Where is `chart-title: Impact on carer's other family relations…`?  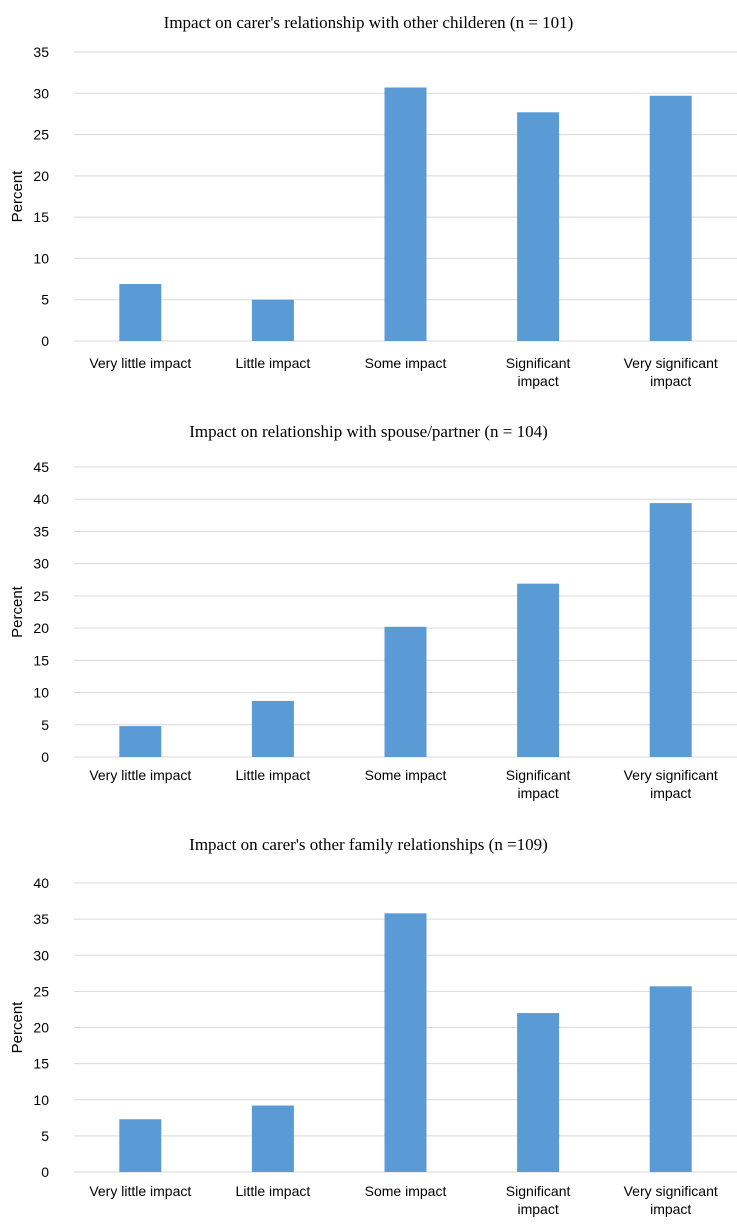
chart-title: Impact on carer's other family relations… is located at coordinates (368, 844).